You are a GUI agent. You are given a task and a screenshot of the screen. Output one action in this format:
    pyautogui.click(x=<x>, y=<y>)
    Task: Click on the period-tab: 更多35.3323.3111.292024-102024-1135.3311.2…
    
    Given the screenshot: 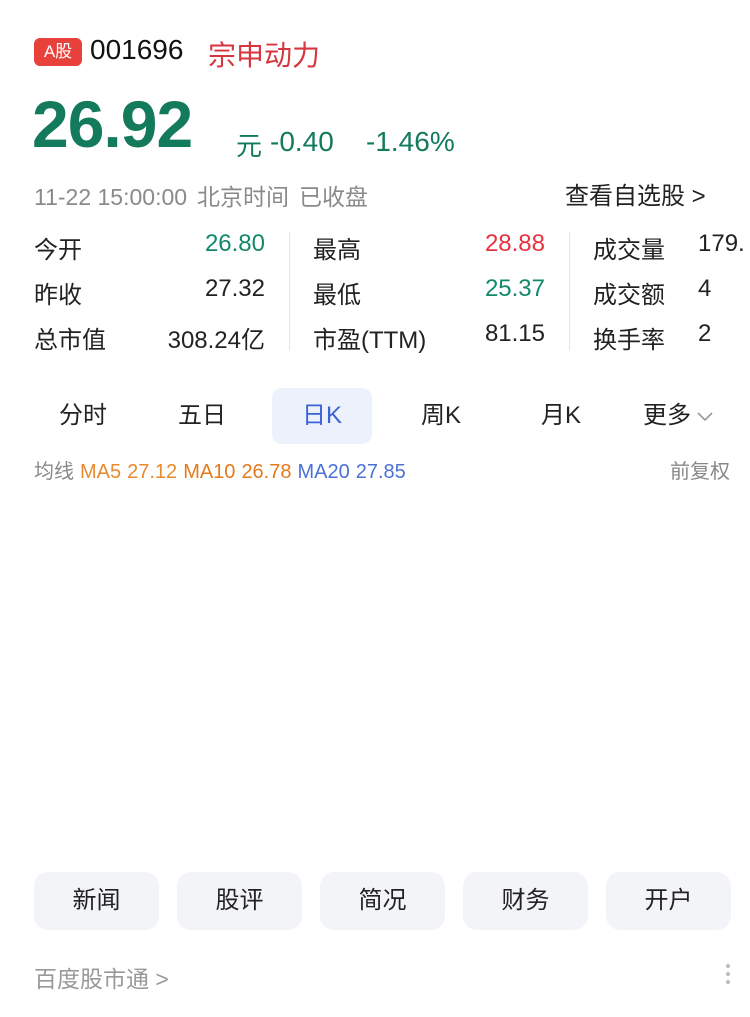 What is the action you would take?
    pyautogui.click(x=689, y=554)
    